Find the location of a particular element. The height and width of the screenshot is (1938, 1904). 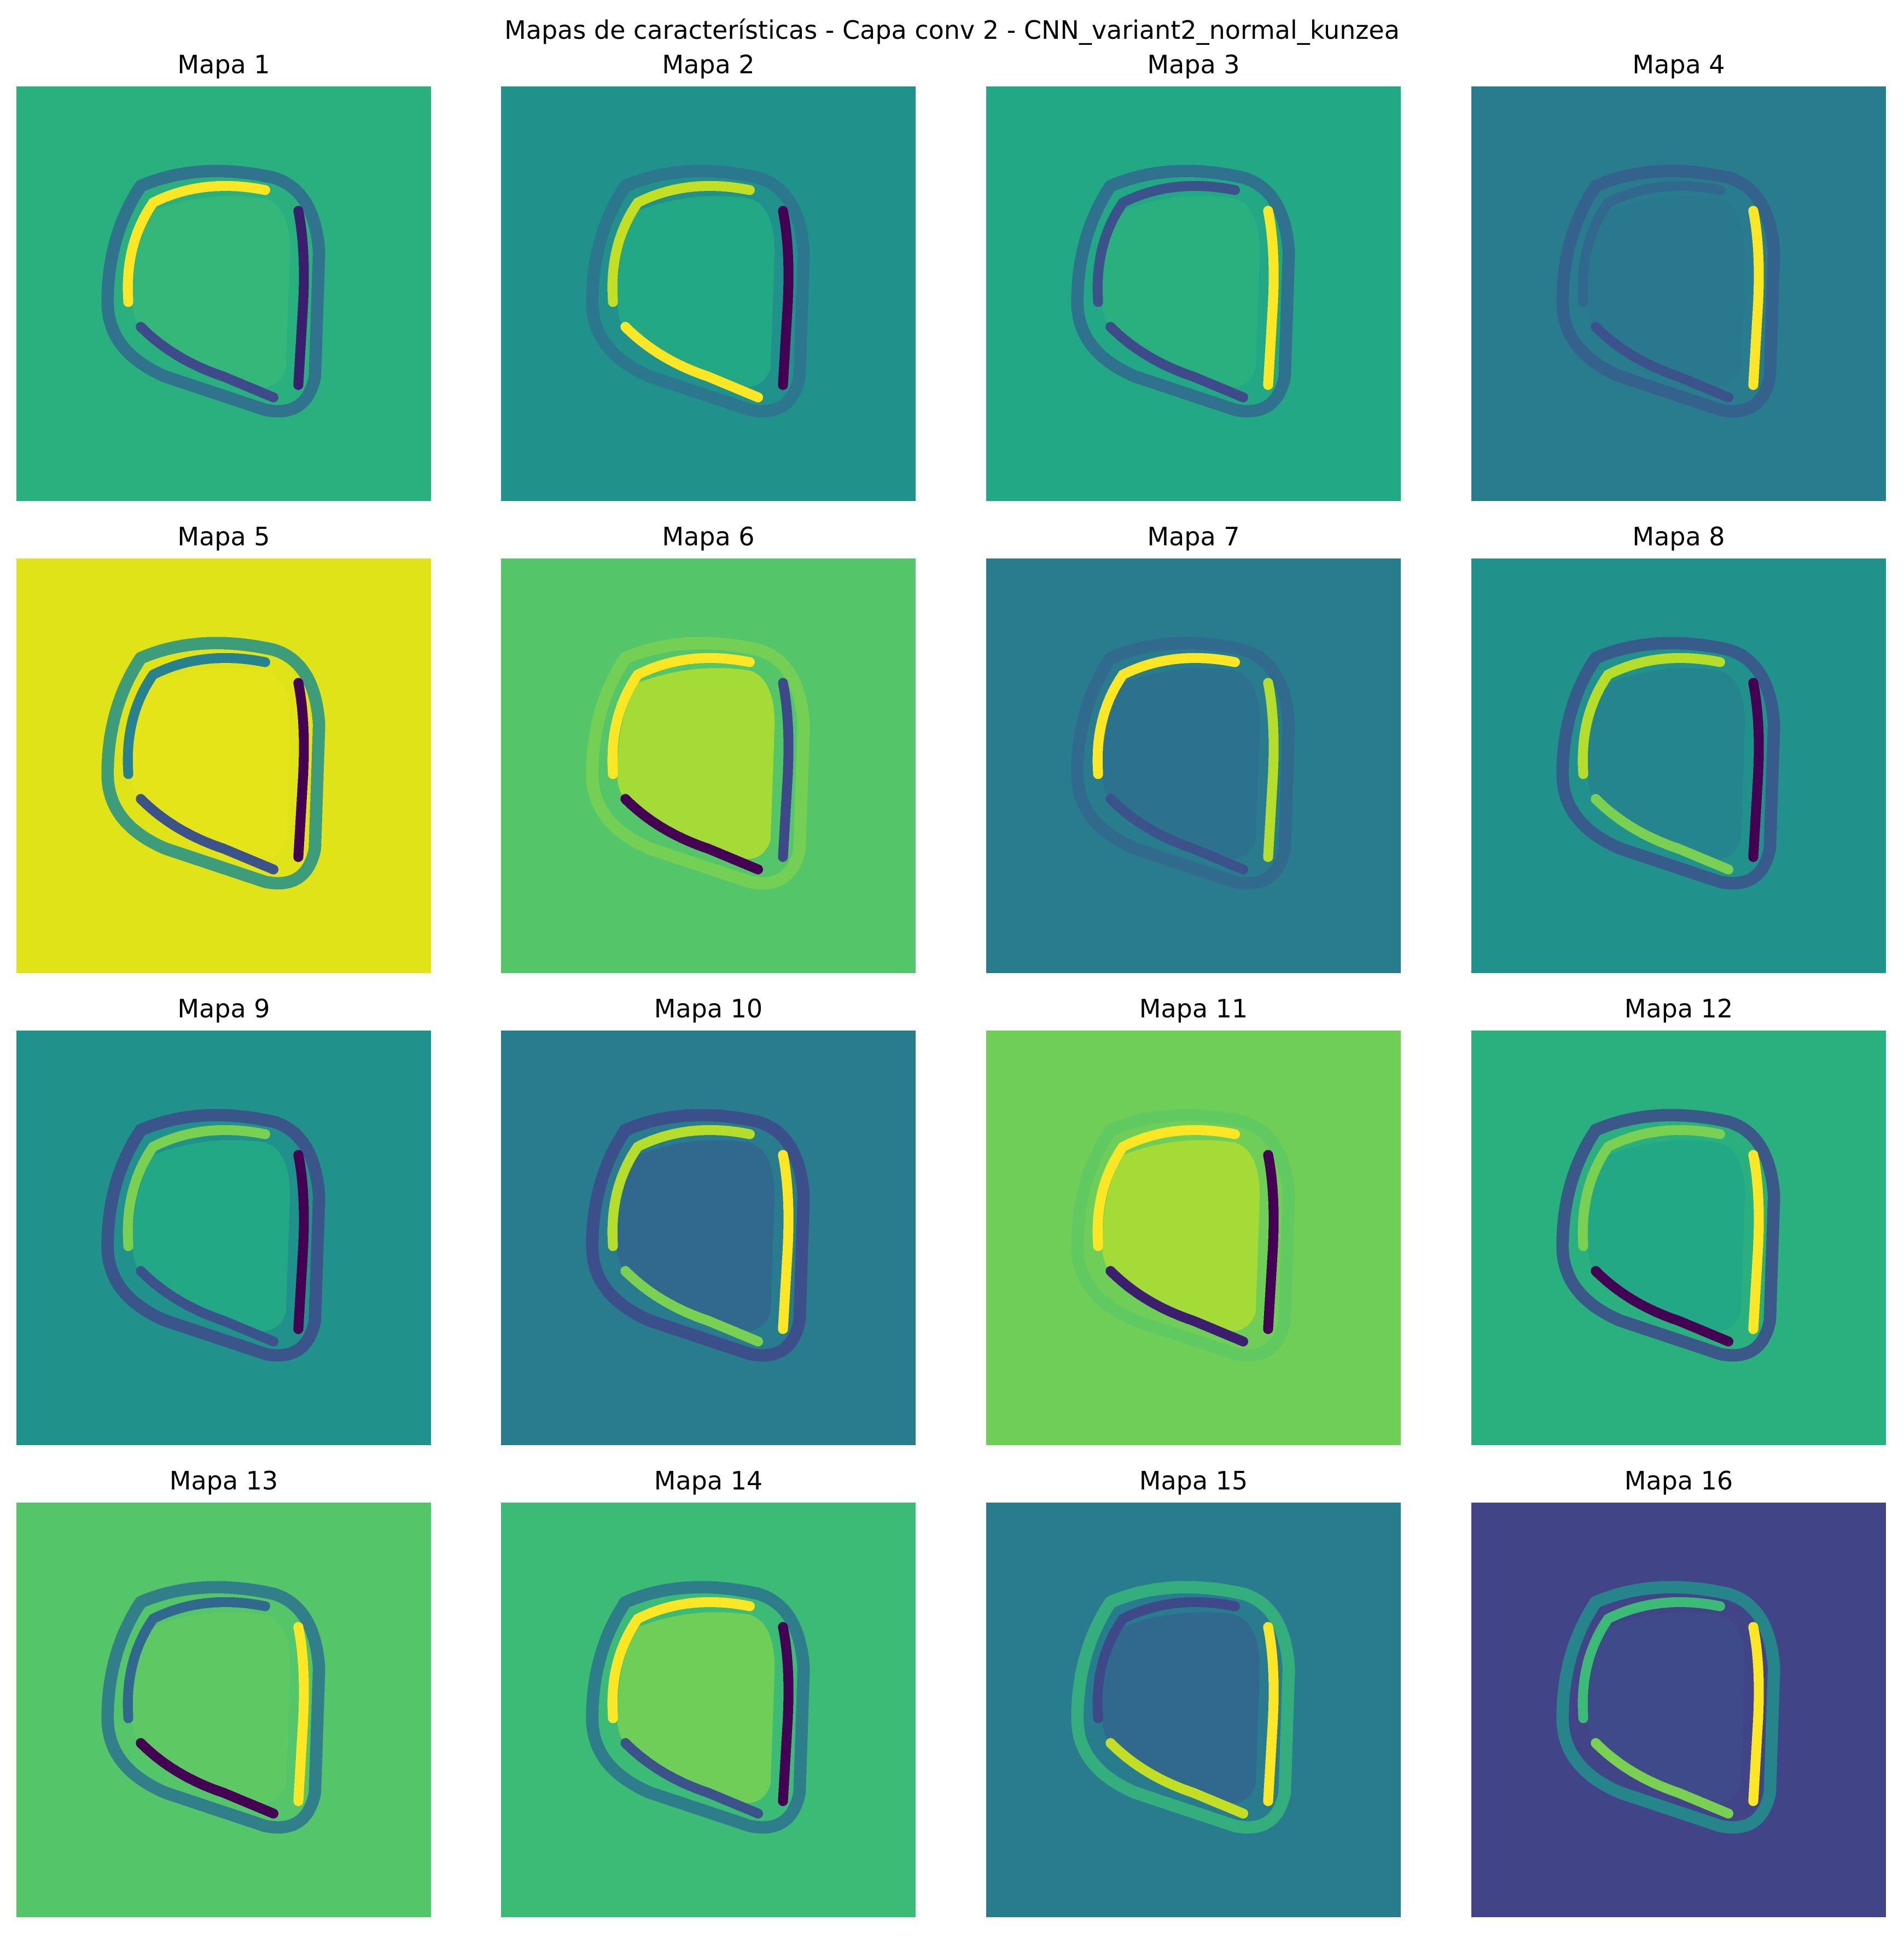

feature-map-panel: Mapa 15 is located at coordinates (1193, 1691).